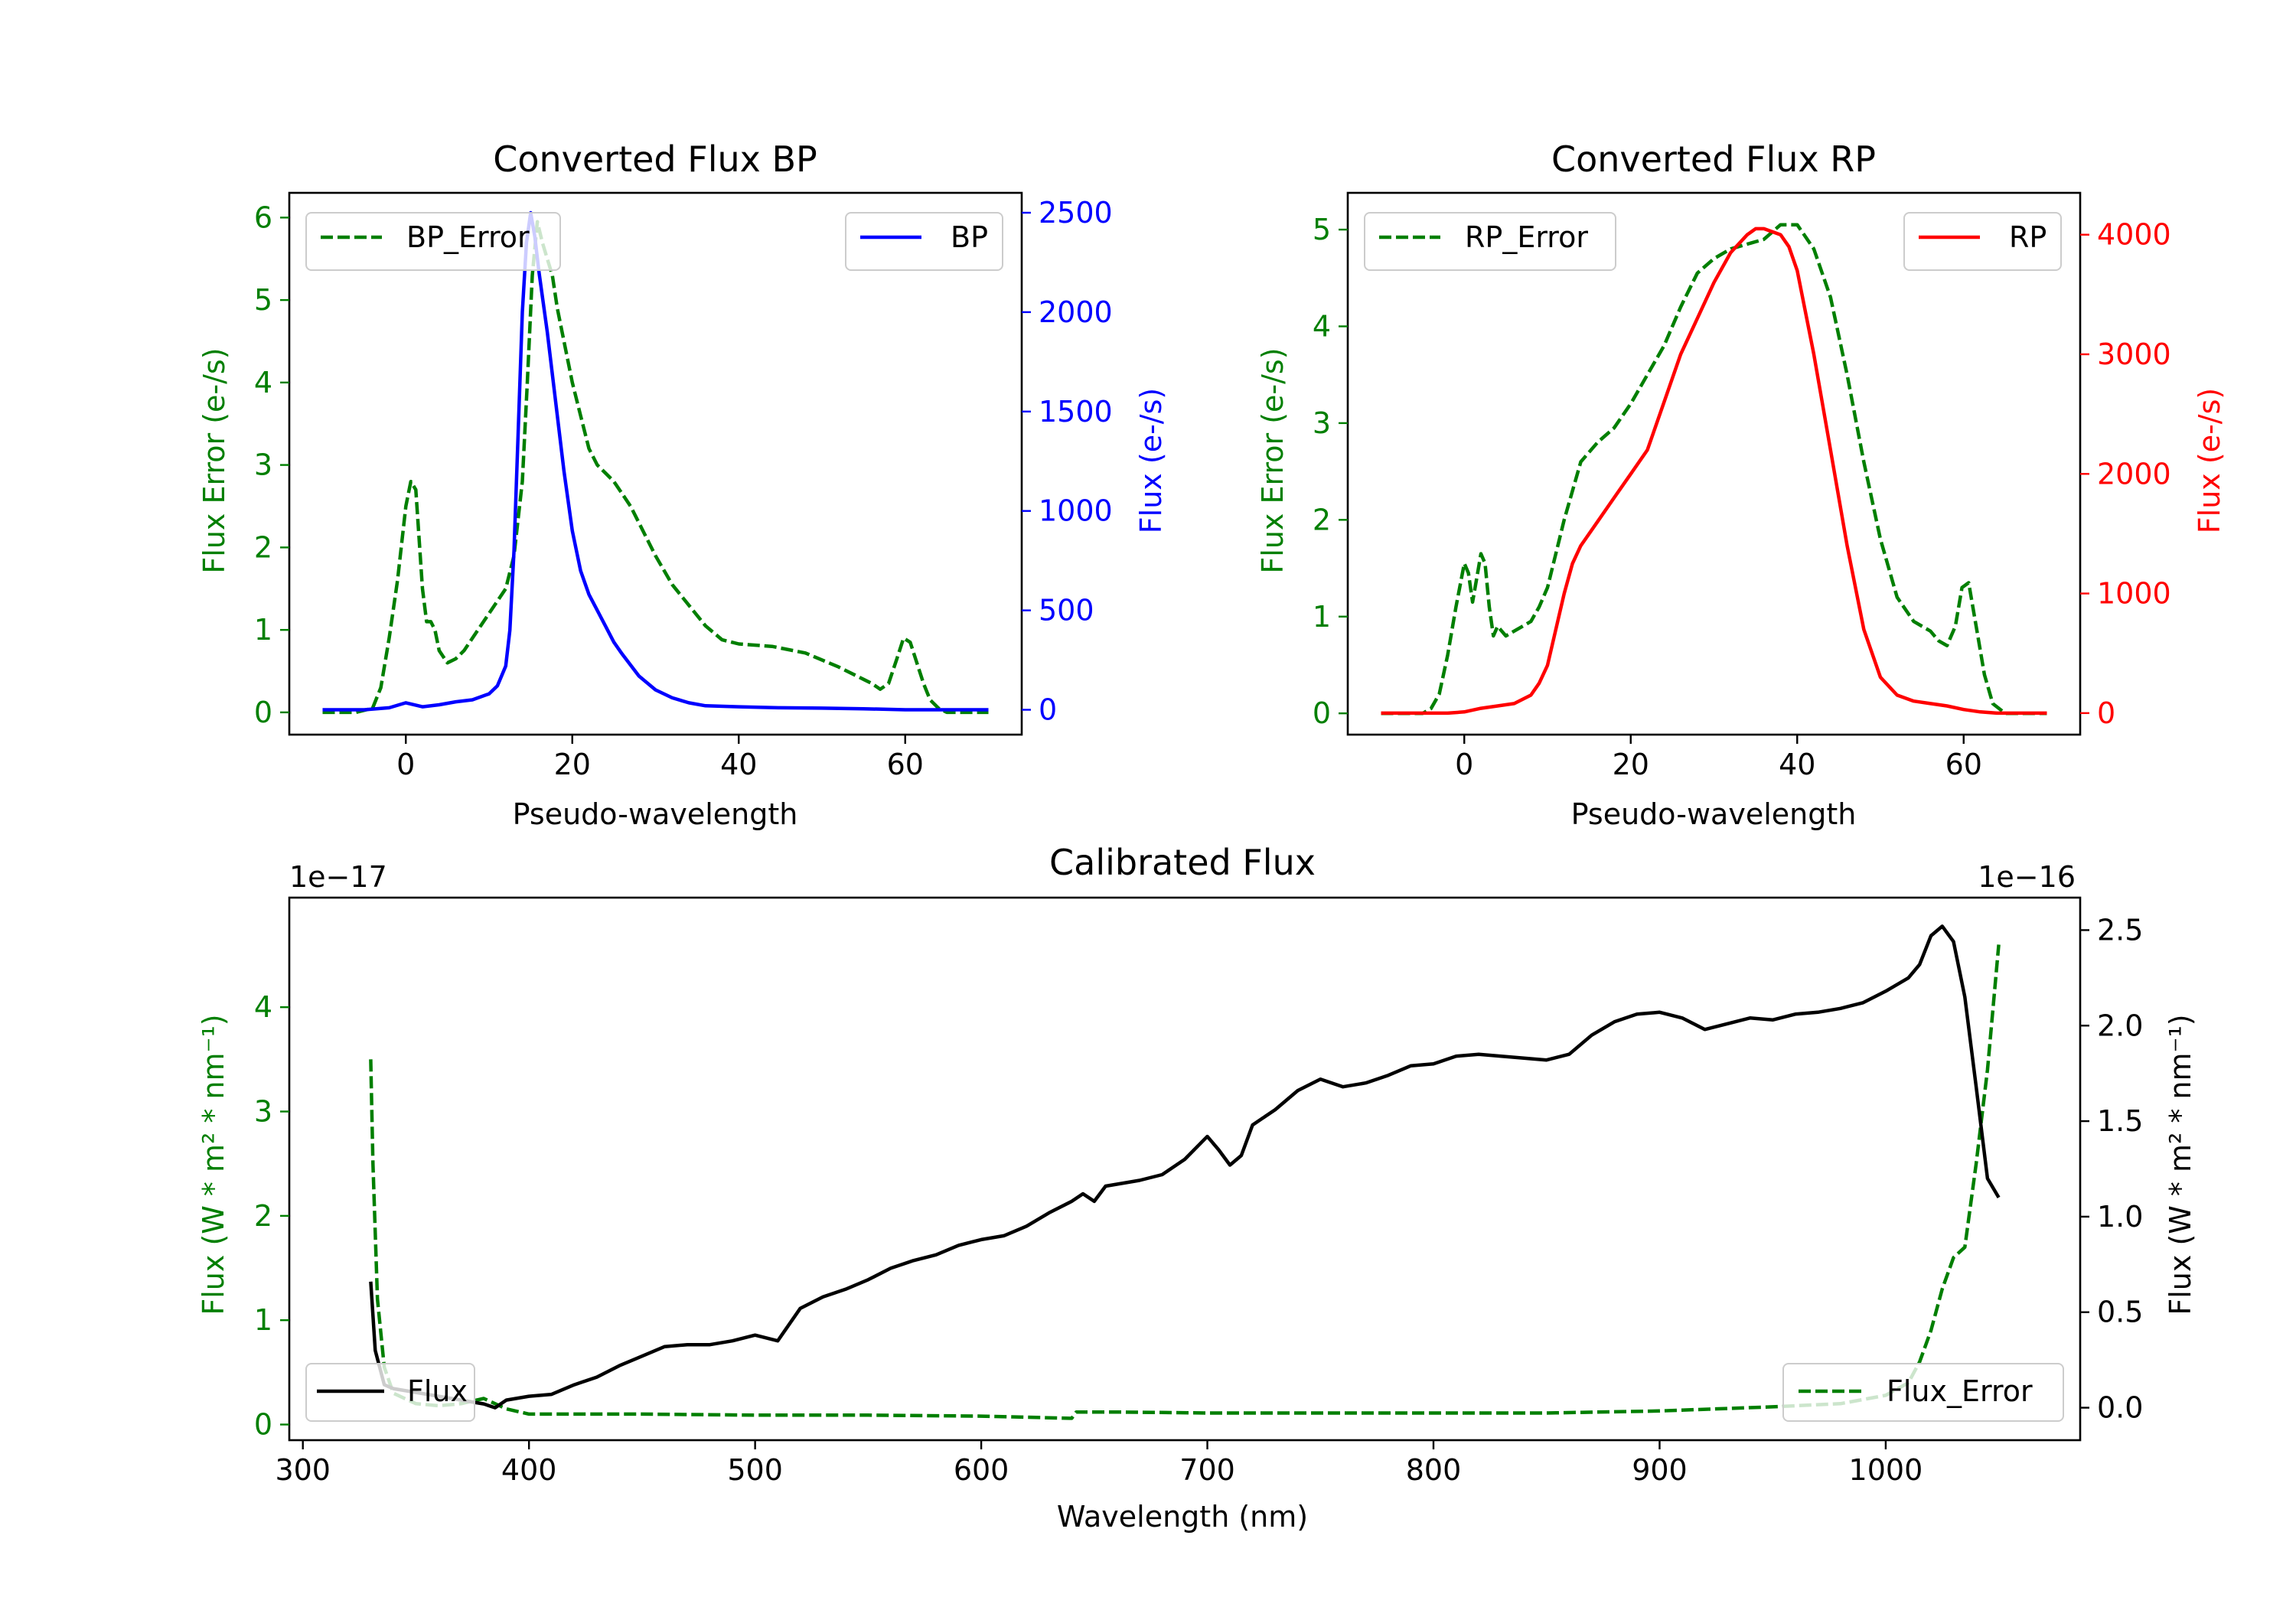 The image size is (2296, 1607). Describe the element at coordinates (1273, 460) in the screenshot. I see `rp-left-axis-label: Flux Error (e-/s)` at that location.